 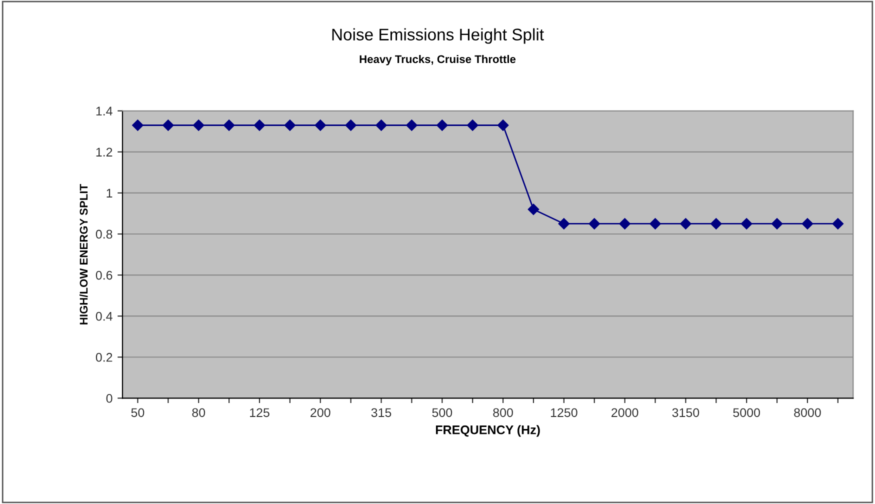 I want to click on y-tick-label: 1.4, so click(x=104, y=111).